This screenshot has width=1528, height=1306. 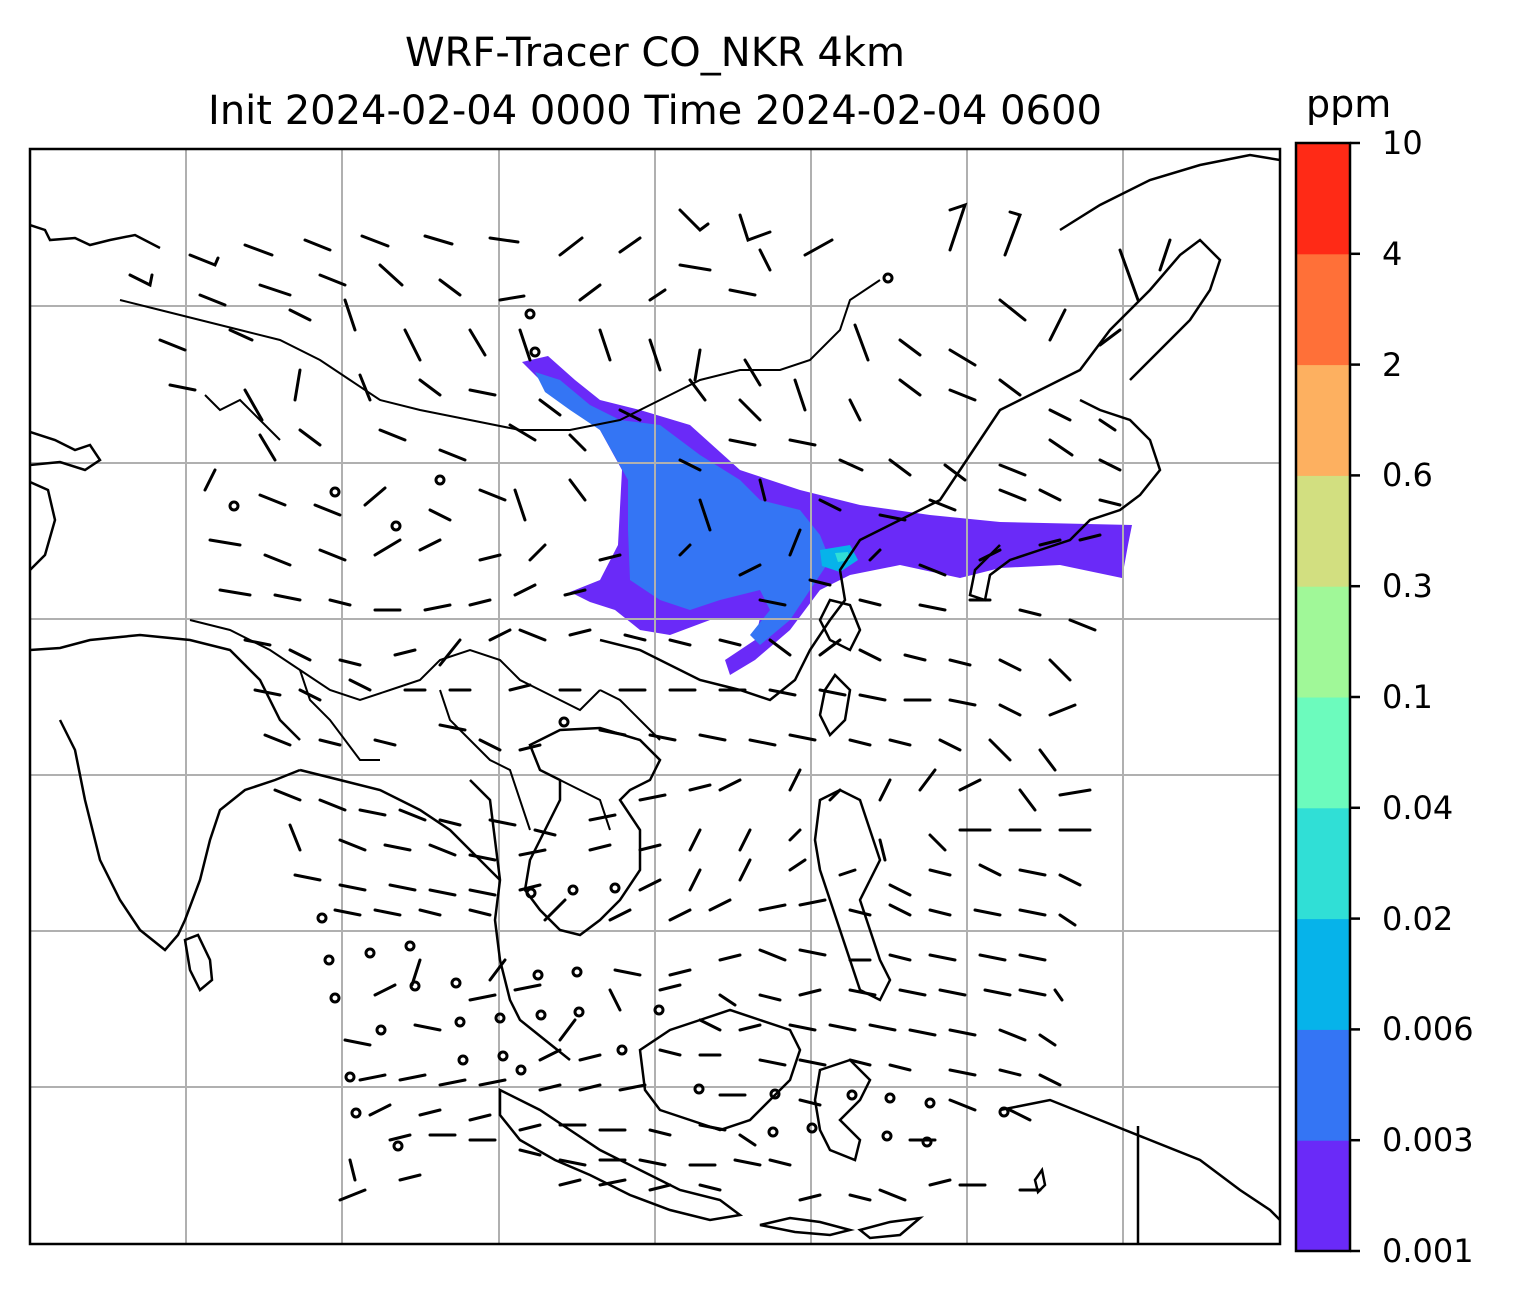 I want to click on tracer-plume, so click(x=827, y=515).